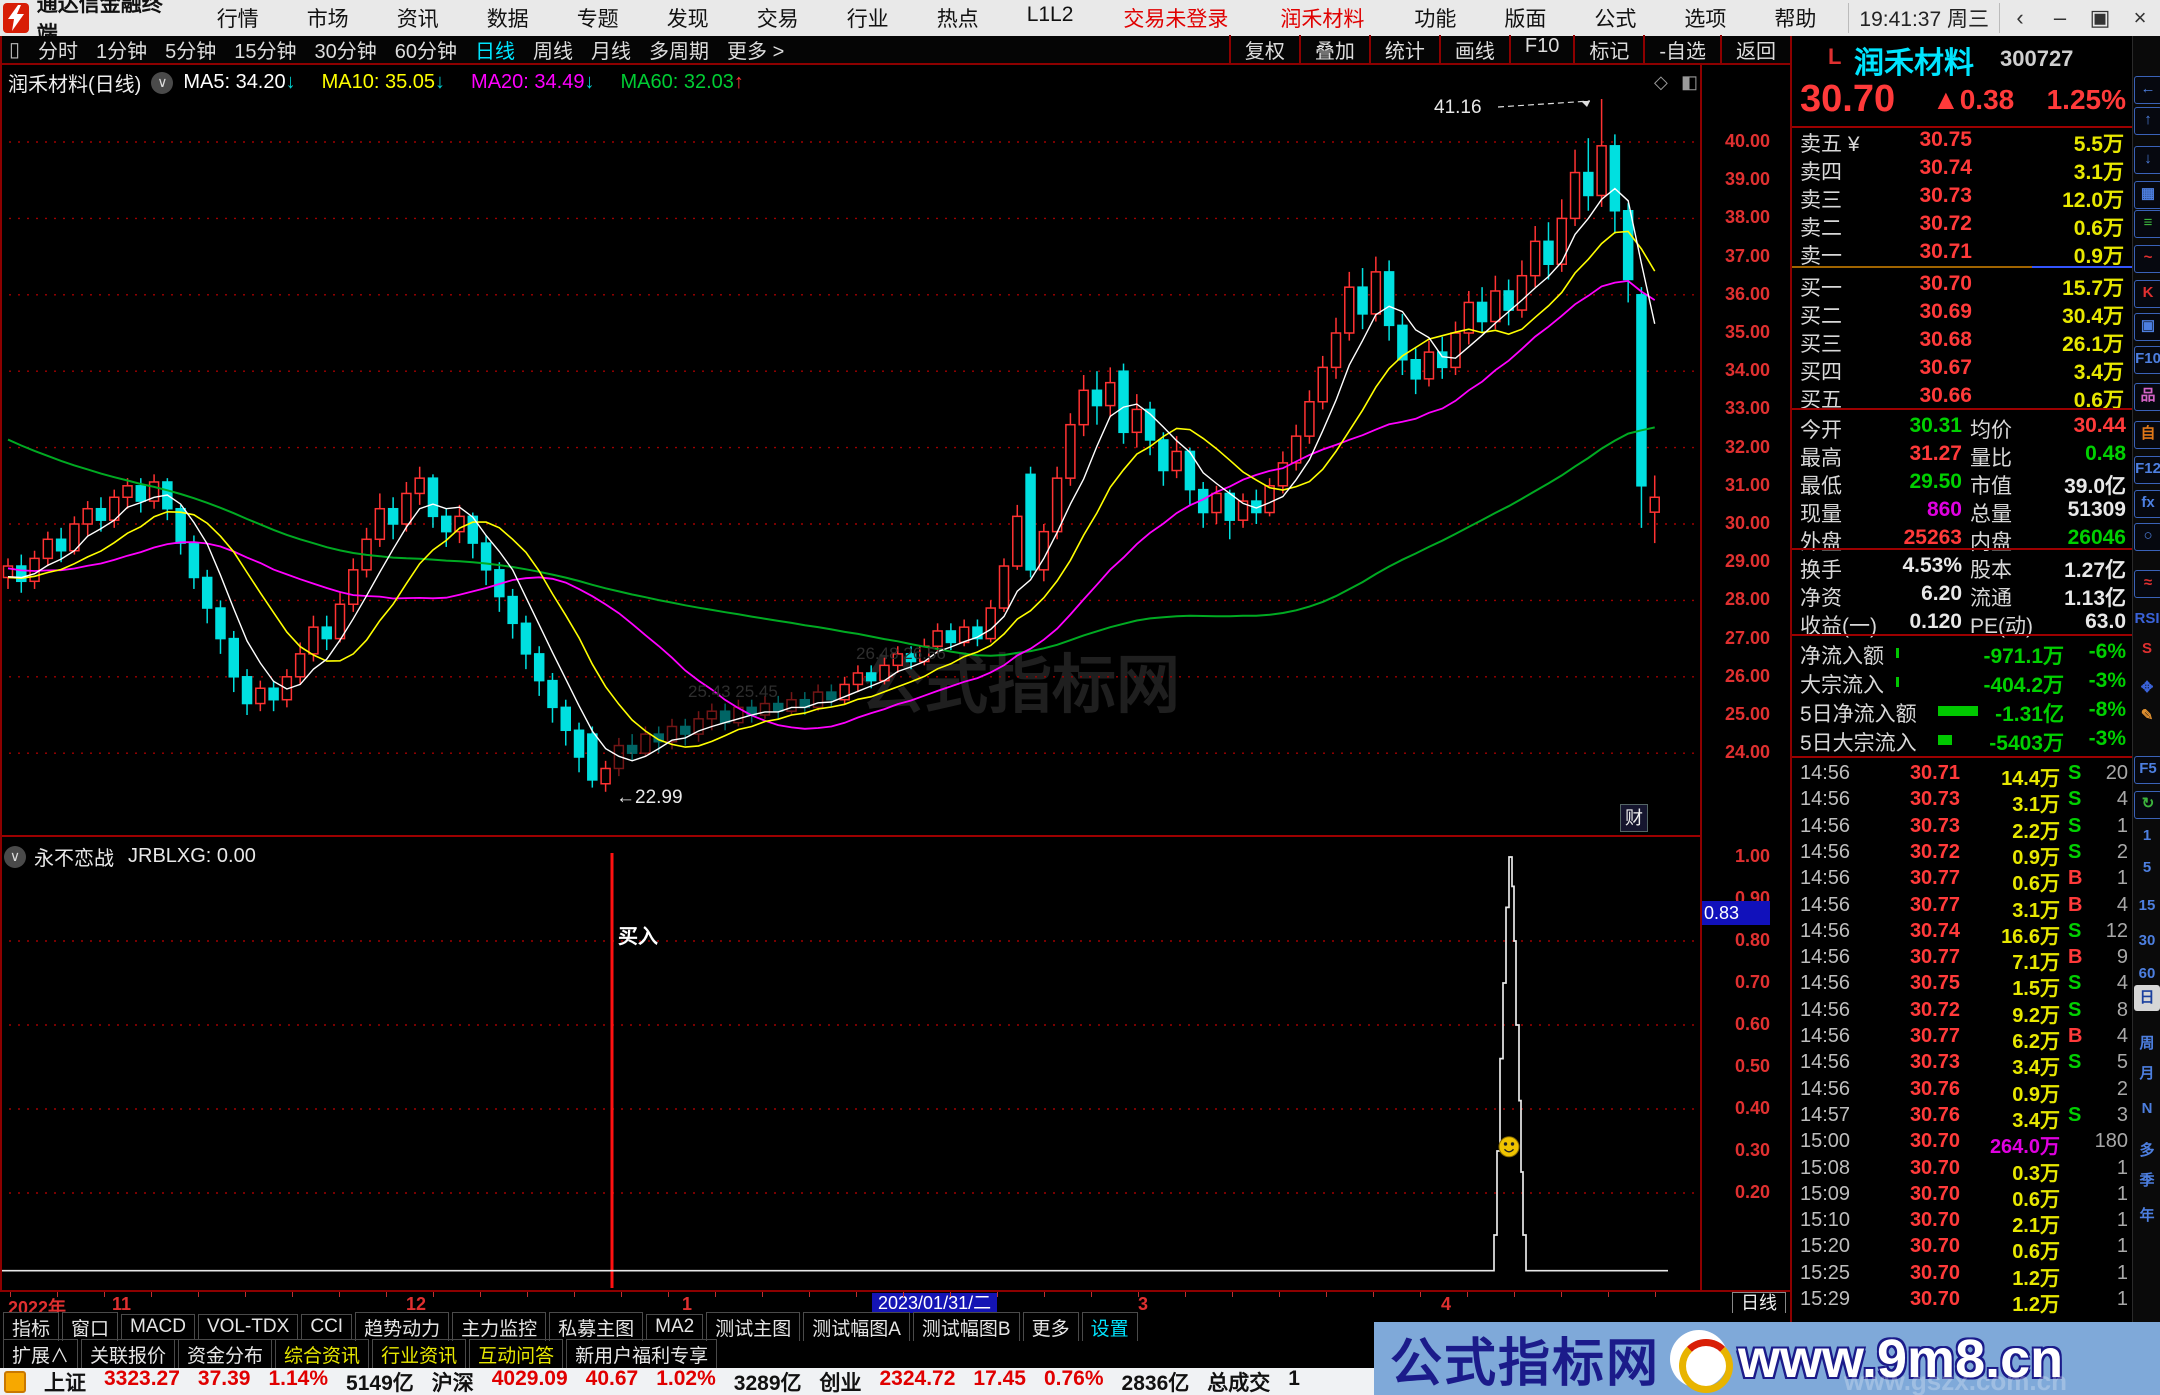  I want to click on menu-item-帮助: 帮助, so click(1795, 19).